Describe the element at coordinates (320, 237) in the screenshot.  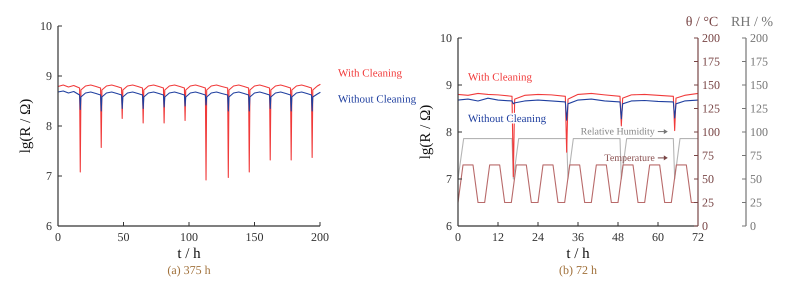
I see `x-tick-label: 200` at that location.